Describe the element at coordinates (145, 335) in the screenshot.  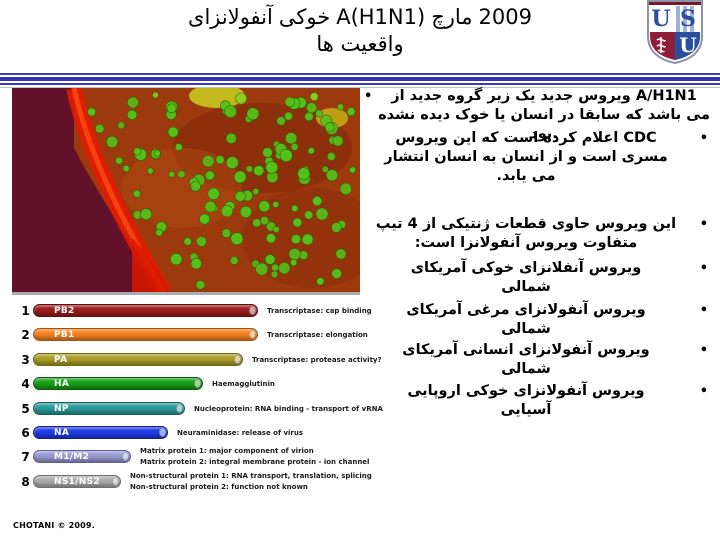
I see `gene-bar: PB1` at that location.